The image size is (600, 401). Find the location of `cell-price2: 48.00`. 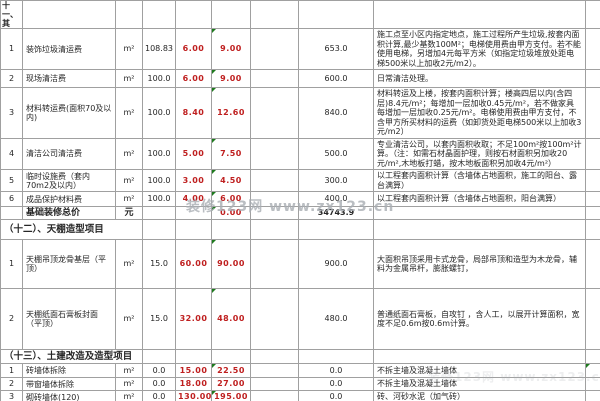

cell-price2: 48.00 is located at coordinates (231, 319).